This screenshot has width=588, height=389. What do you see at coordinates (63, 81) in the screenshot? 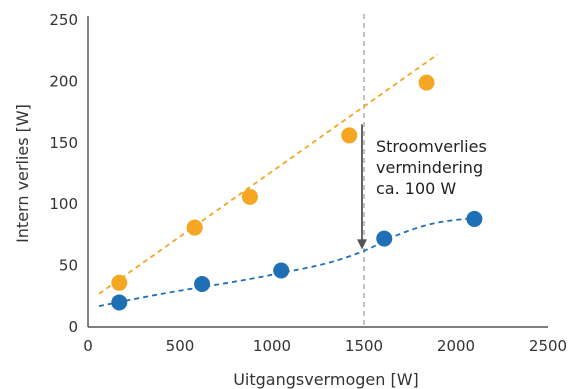
I see `y-tick-label: 200` at bounding box center [63, 81].